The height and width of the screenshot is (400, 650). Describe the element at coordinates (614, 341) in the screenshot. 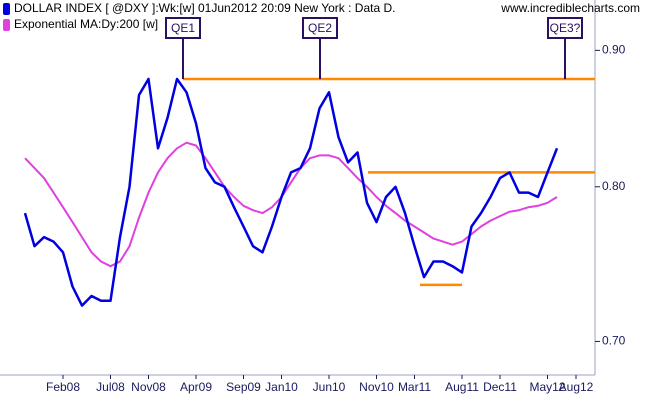

I see `y-tick-label: 0.70` at that location.